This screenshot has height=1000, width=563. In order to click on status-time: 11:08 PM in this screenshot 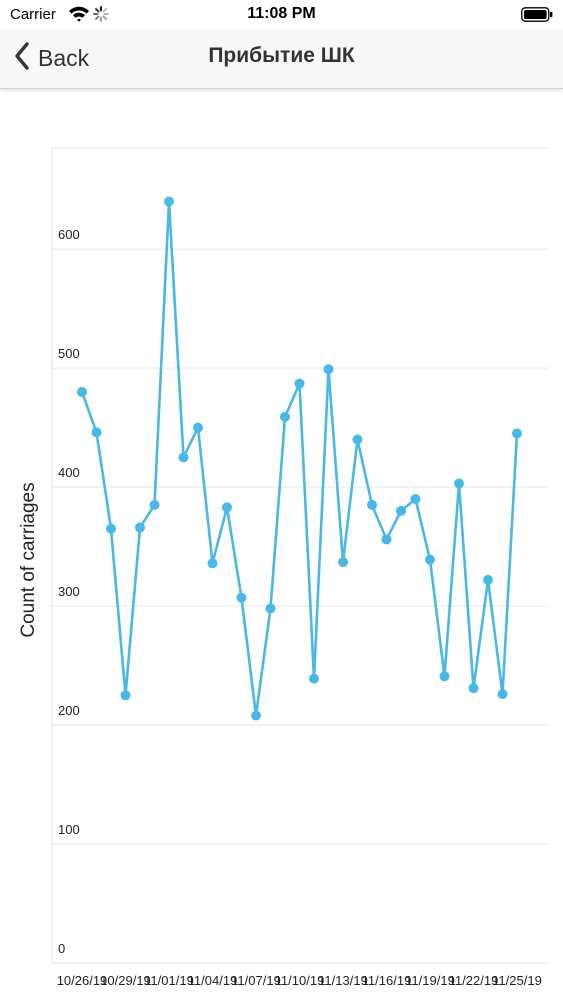, I will do `click(281, 13)`.